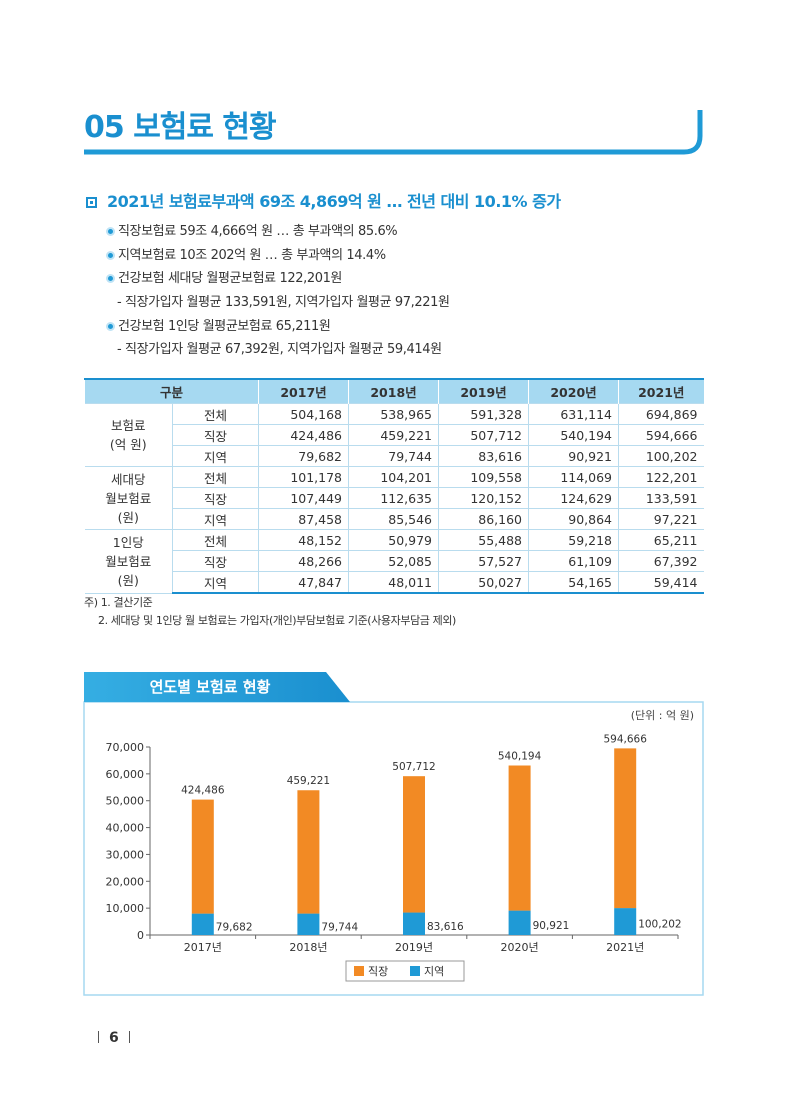 The height and width of the screenshot is (1096, 800). What do you see at coordinates (573, 519) in the screenshot?
I see `cell: 90,864` at bounding box center [573, 519].